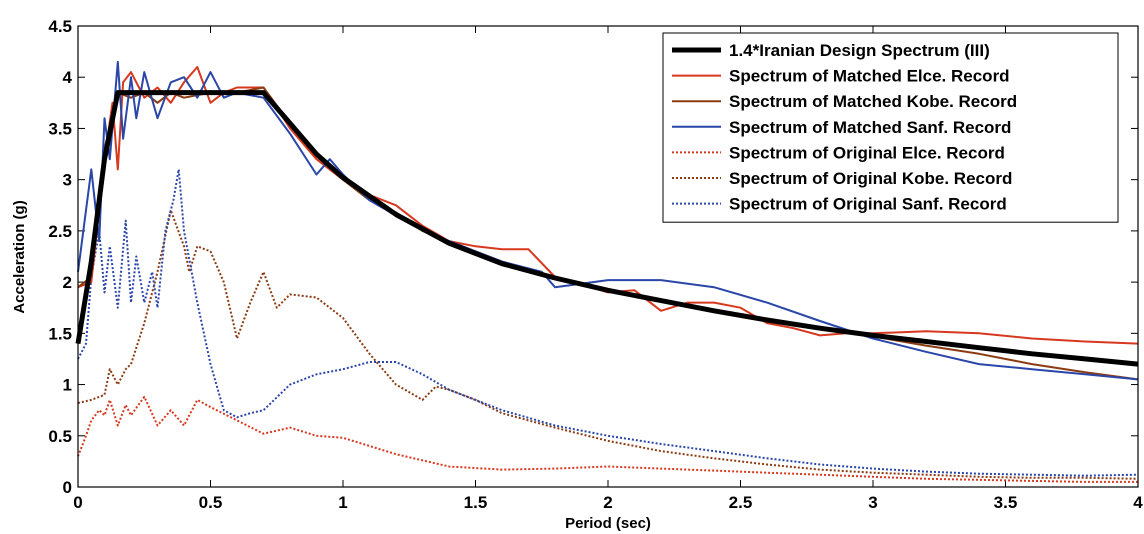 This screenshot has height=534, width=1144. Describe the element at coordinates (1006, 502) in the screenshot. I see `x-tick-label: 3.5` at that location.